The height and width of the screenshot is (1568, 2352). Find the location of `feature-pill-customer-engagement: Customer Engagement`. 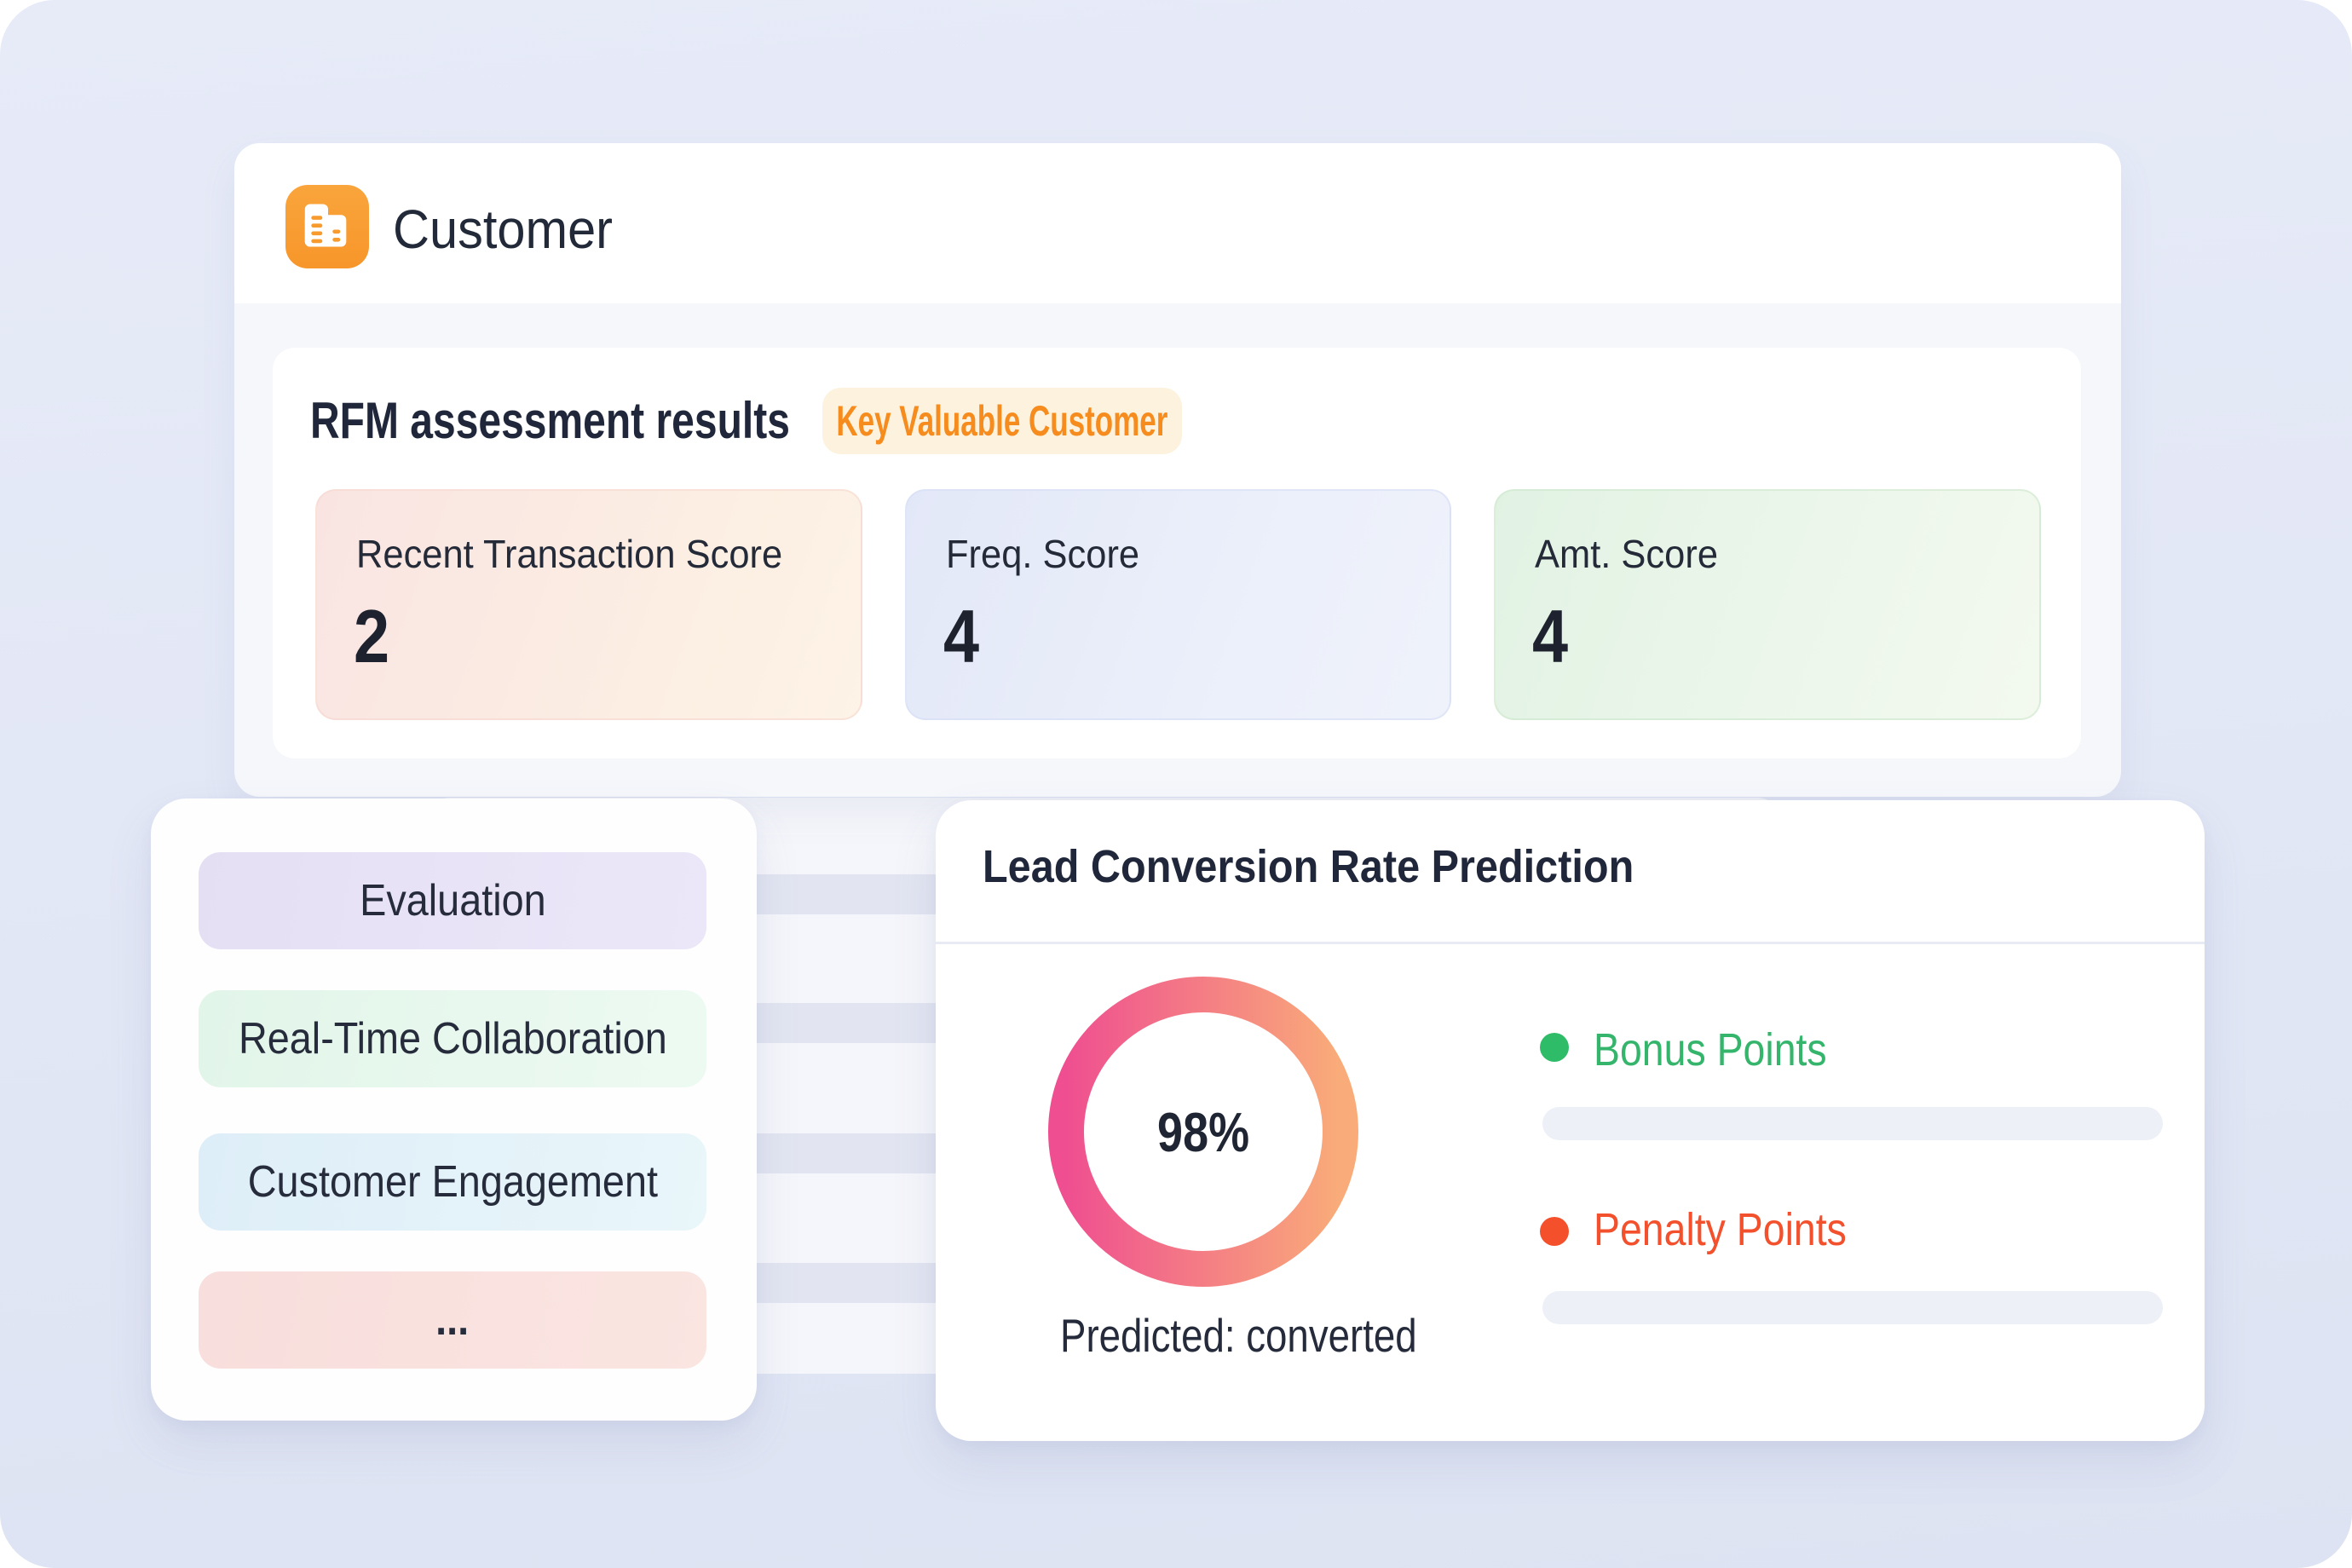

feature-pill-customer-engagement: Customer Engagement is located at coordinates (453, 1182).